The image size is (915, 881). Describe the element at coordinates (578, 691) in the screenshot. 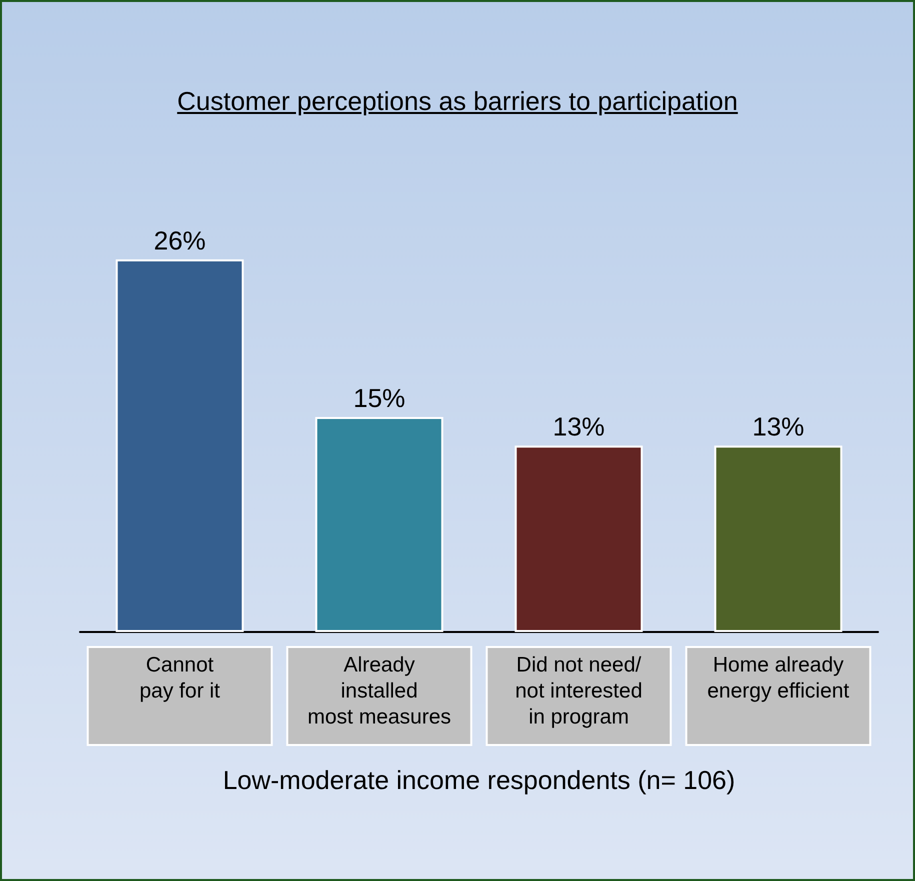

I see `x-tick-label: Did not need/ not interested in program` at that location.